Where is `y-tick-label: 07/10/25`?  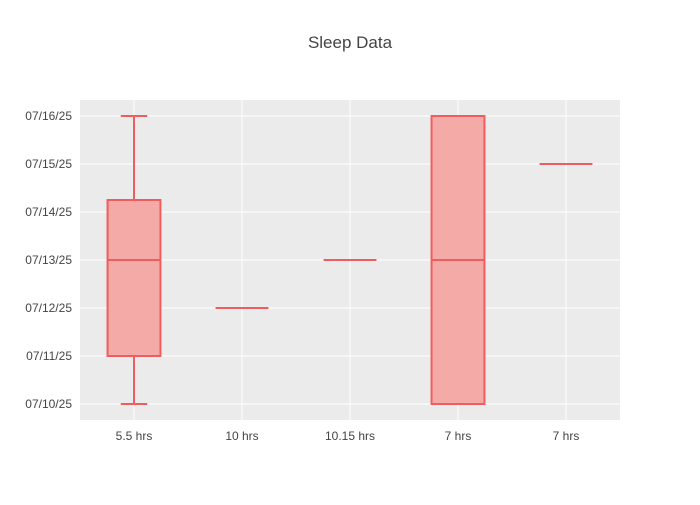 y-tick-label: 07/10/25 is located at coordinates (48, 404).